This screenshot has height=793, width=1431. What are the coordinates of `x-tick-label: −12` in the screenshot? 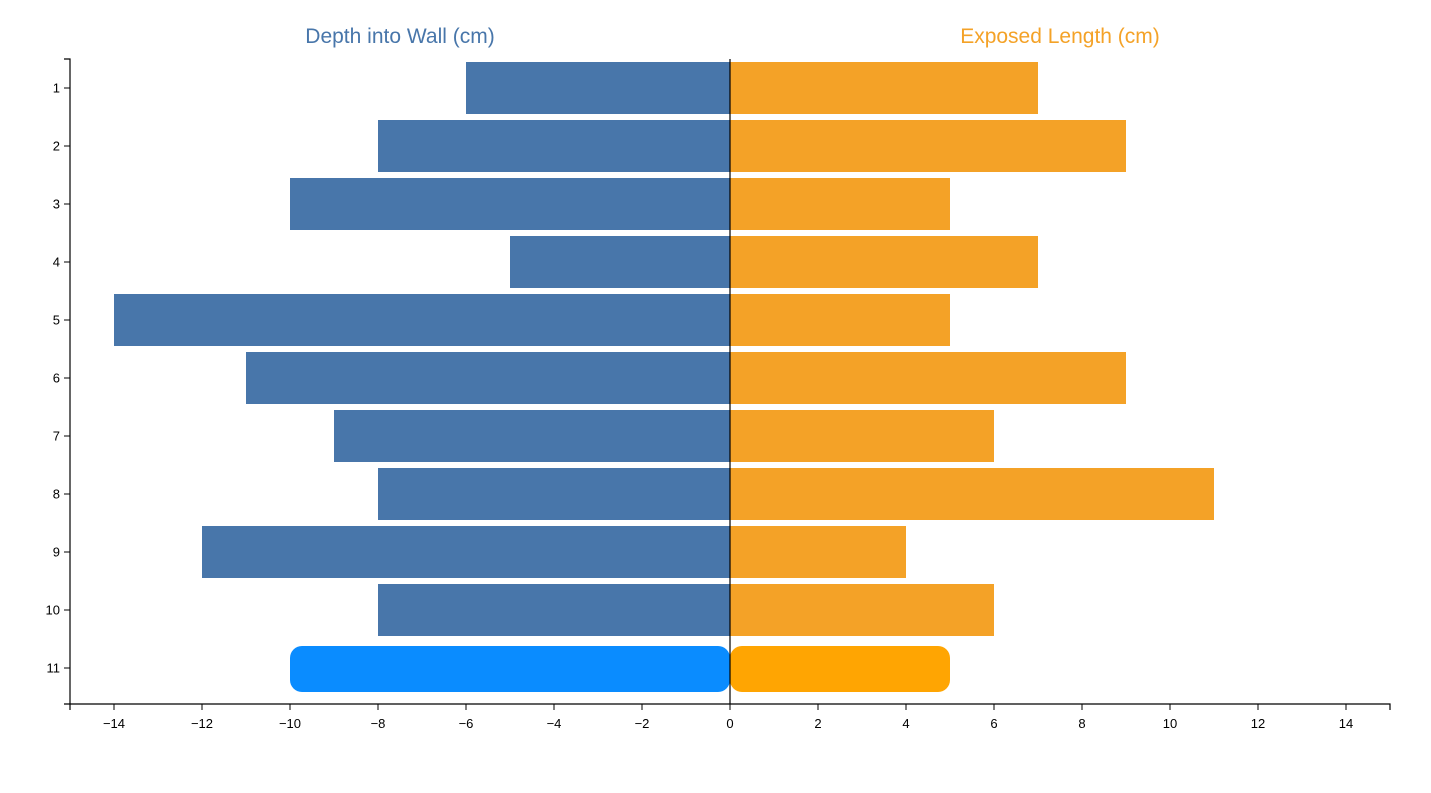 It's located at (202, 723).